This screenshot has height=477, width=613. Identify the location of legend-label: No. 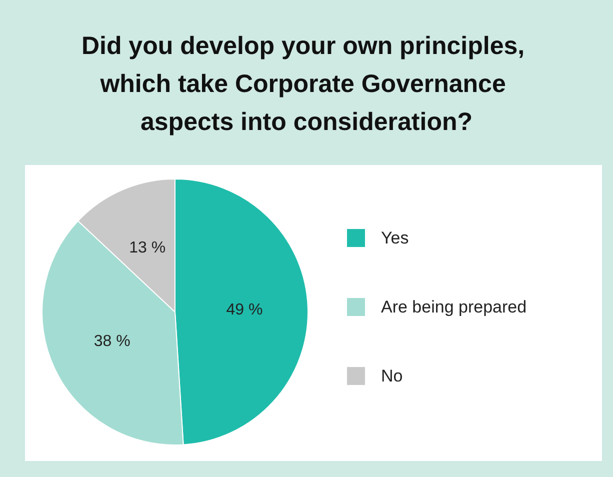
(392, 376).